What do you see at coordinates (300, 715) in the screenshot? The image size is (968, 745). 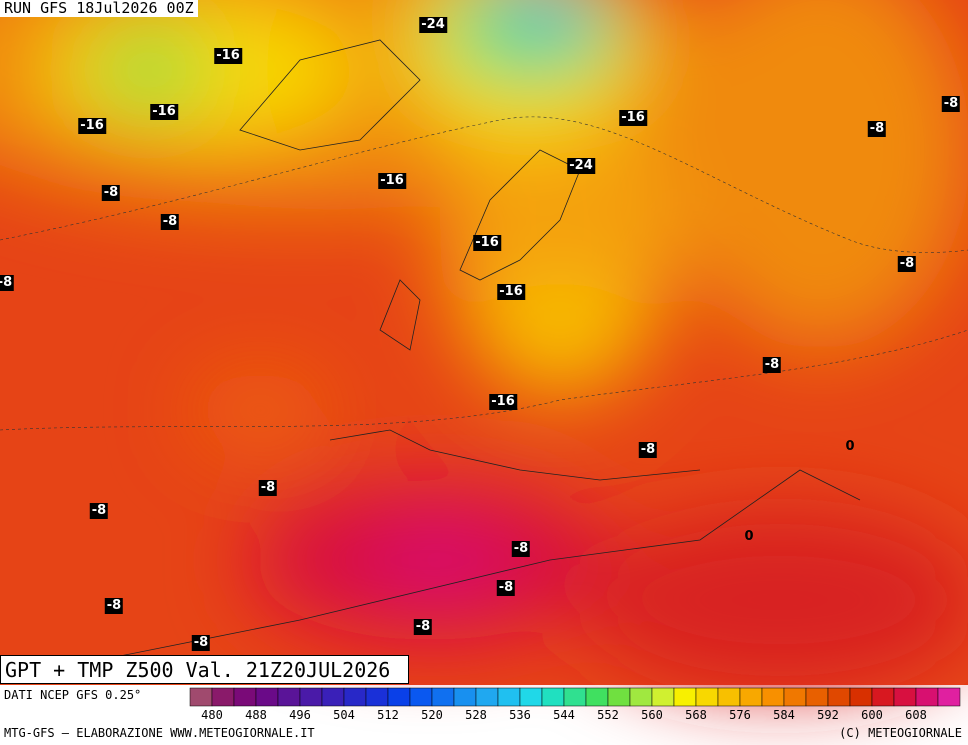 I see `colorbar-tick: 496` at bounding box center [300, 715].